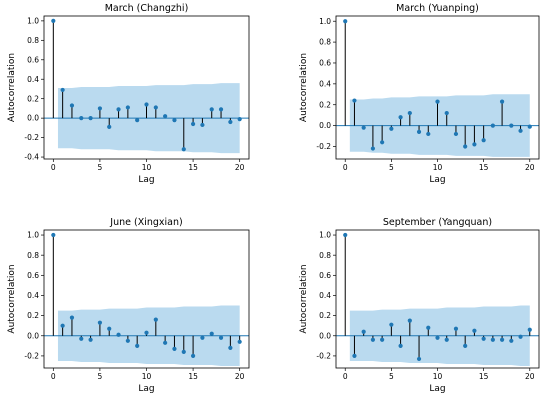  What do you see at coordinates (31, 356) in the screenshot?
I see `y-tick-label: -0.2` at bounding box center [31, 356].